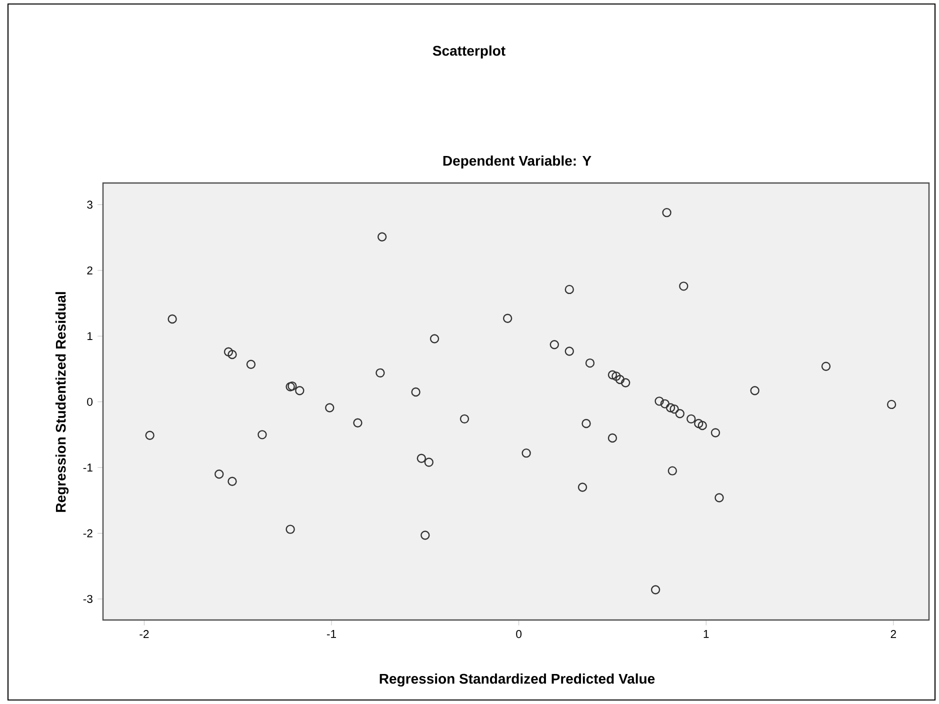 Image resolution: width=939 pixels, height=704 pixels. Describe the element at coordinates (706, 634) in the screenshot. I see `x-tick-label: 1` at that location.